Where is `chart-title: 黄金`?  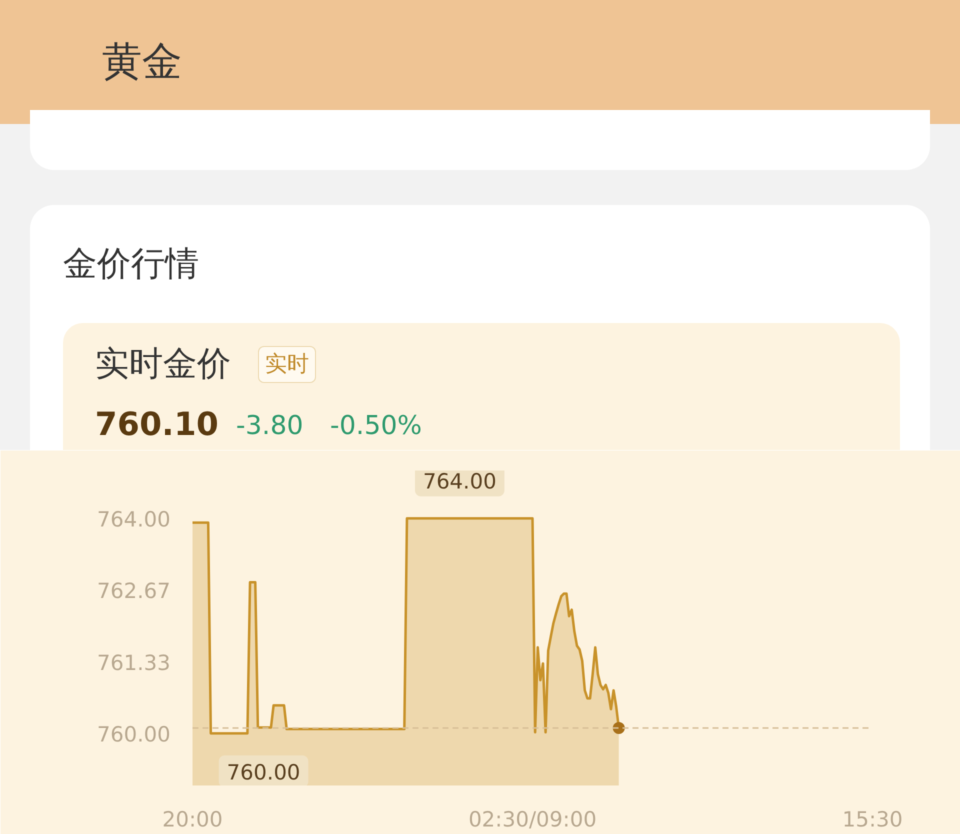 chart-title: 黄金 is located at coordinates (142, 62).